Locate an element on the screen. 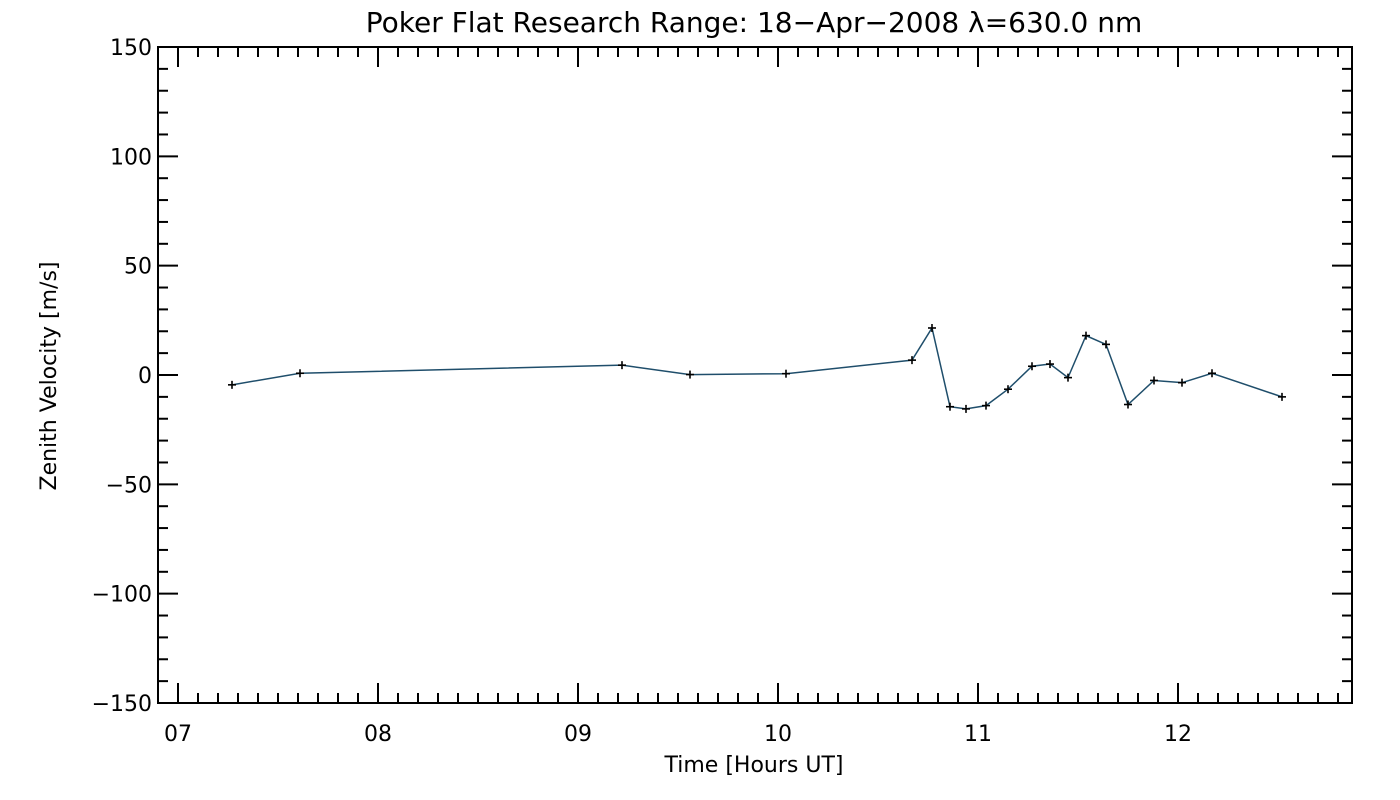 The image size is (1400, 800). x-axis-label: Time [Hours UT] is located at coordinates (754, 765).